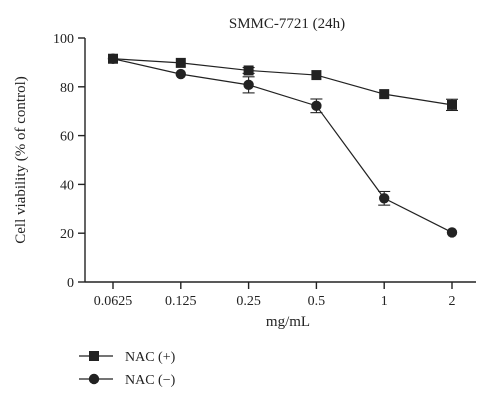  I want to click on x-tick-label: 1, so click(384, 301).